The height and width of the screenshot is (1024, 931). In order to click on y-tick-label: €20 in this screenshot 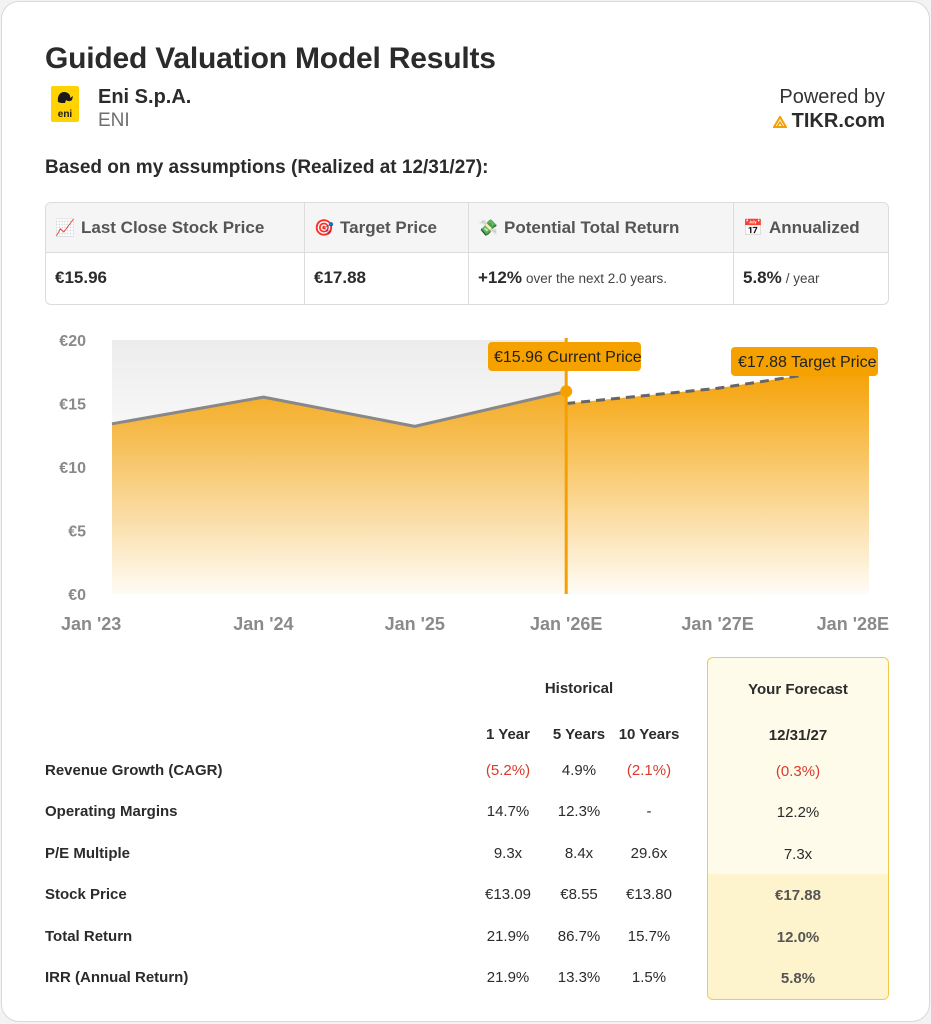, I will do `click(72, 341)`.